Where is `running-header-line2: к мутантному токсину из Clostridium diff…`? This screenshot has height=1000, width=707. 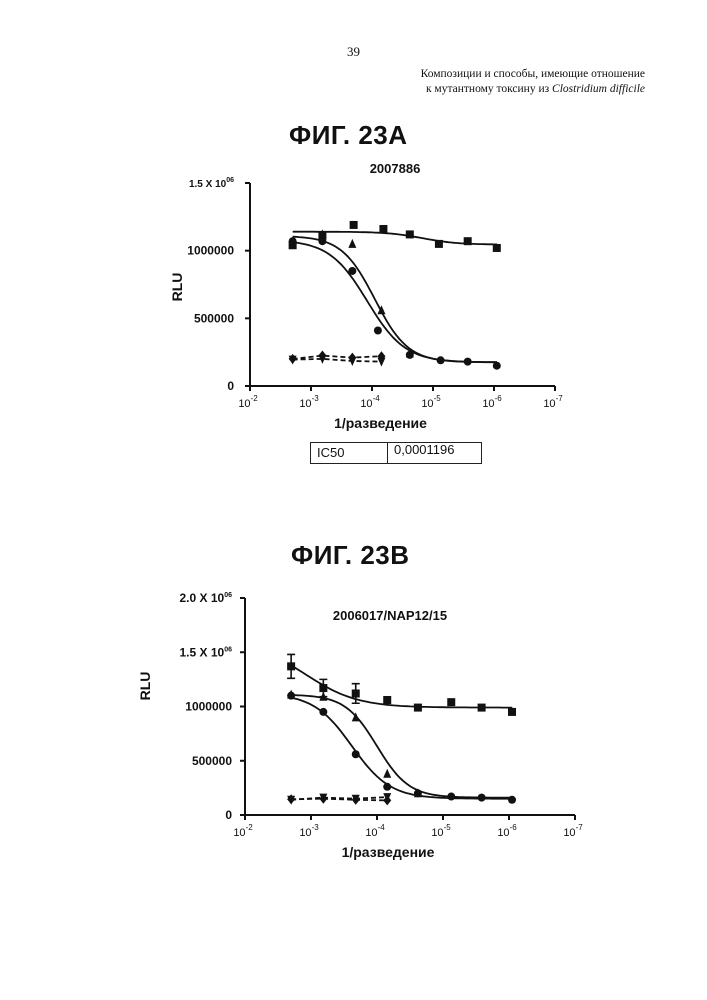 running-header-line2: к мутантному токсину из Clostridium diff… is located at coordinates (535, 89).